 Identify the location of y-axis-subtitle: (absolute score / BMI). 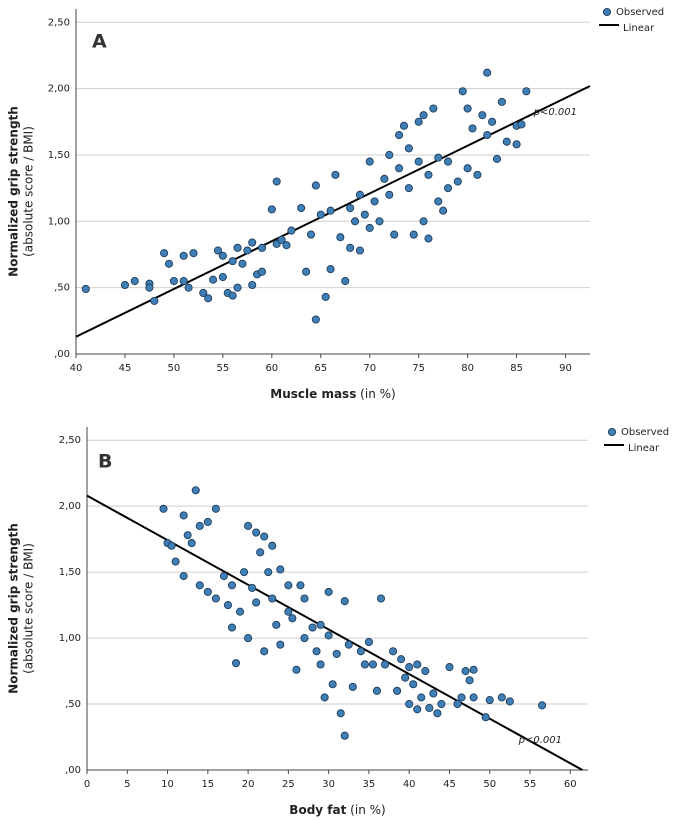
(29, 608).